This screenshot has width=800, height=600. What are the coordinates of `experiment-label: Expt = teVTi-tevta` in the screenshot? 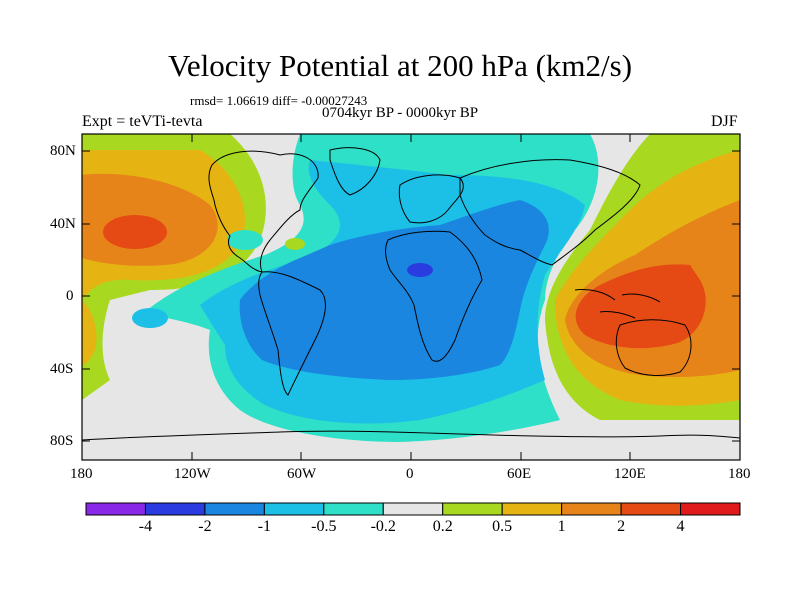 It's located at (142, 121).